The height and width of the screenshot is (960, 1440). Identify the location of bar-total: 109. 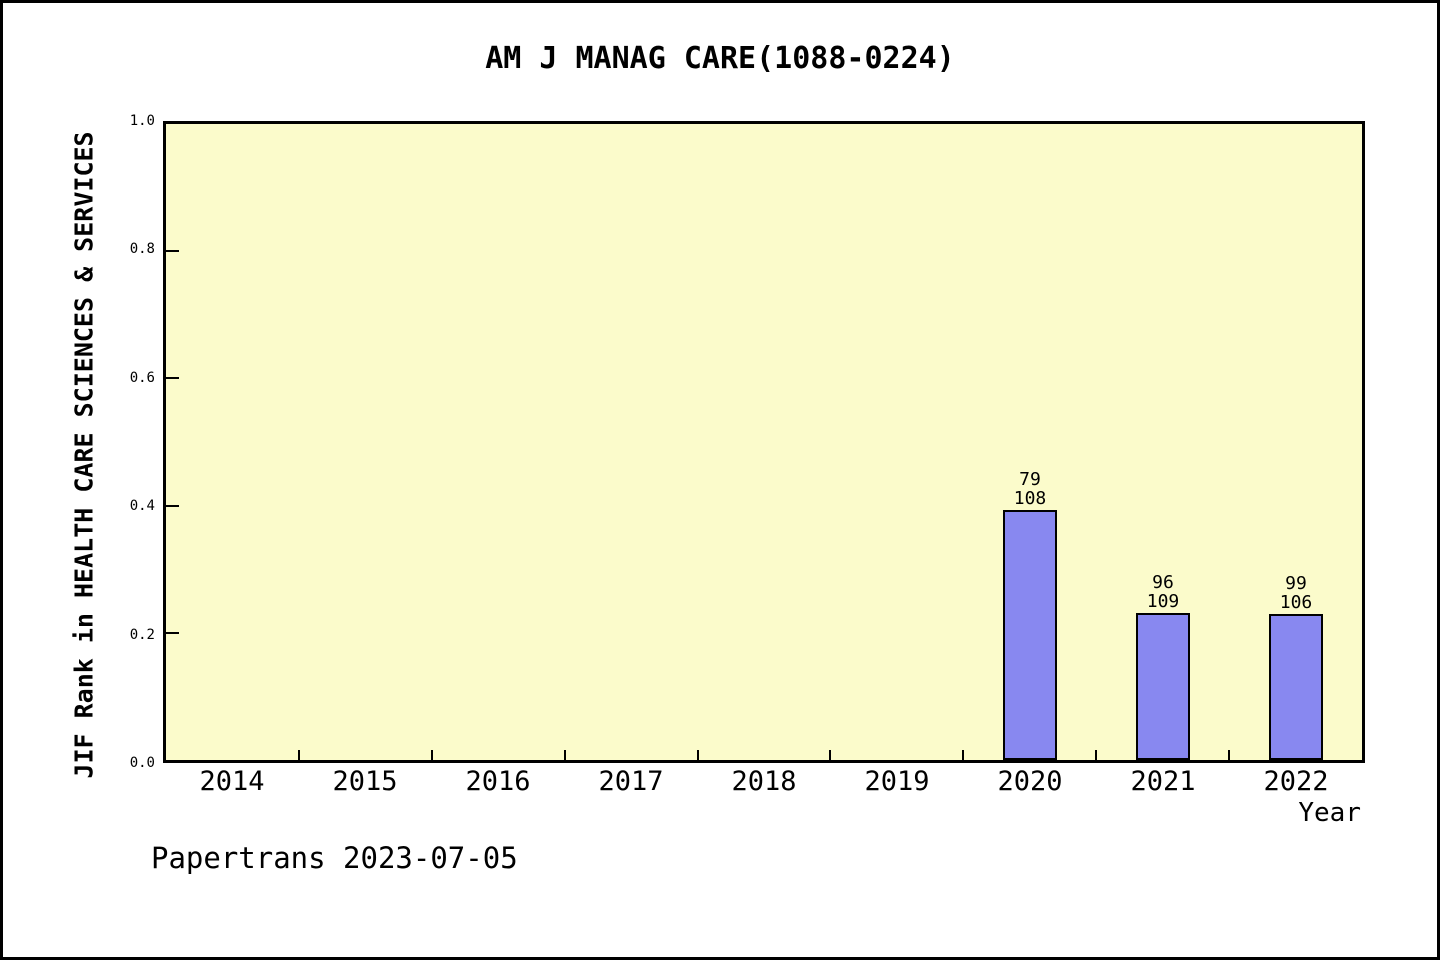
(1163, 601).